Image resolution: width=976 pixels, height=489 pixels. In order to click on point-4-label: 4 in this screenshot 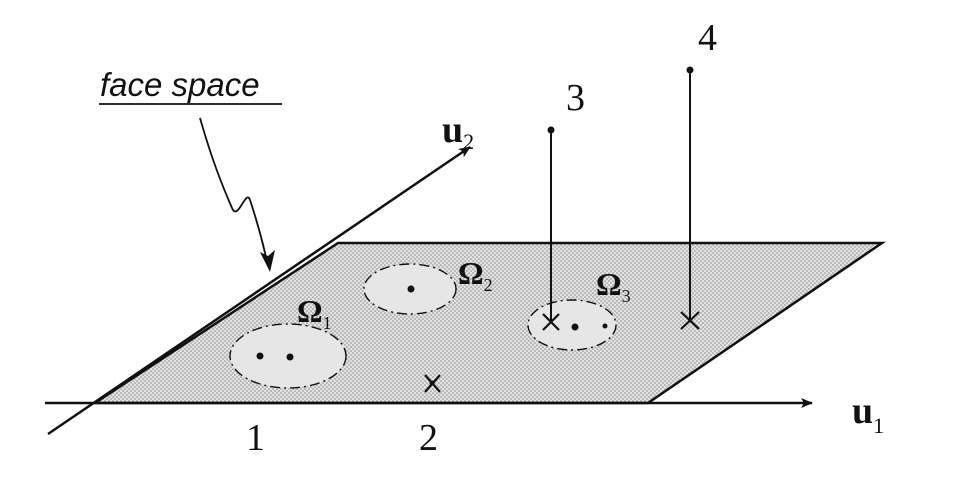, I will do `click(707, 38)`.